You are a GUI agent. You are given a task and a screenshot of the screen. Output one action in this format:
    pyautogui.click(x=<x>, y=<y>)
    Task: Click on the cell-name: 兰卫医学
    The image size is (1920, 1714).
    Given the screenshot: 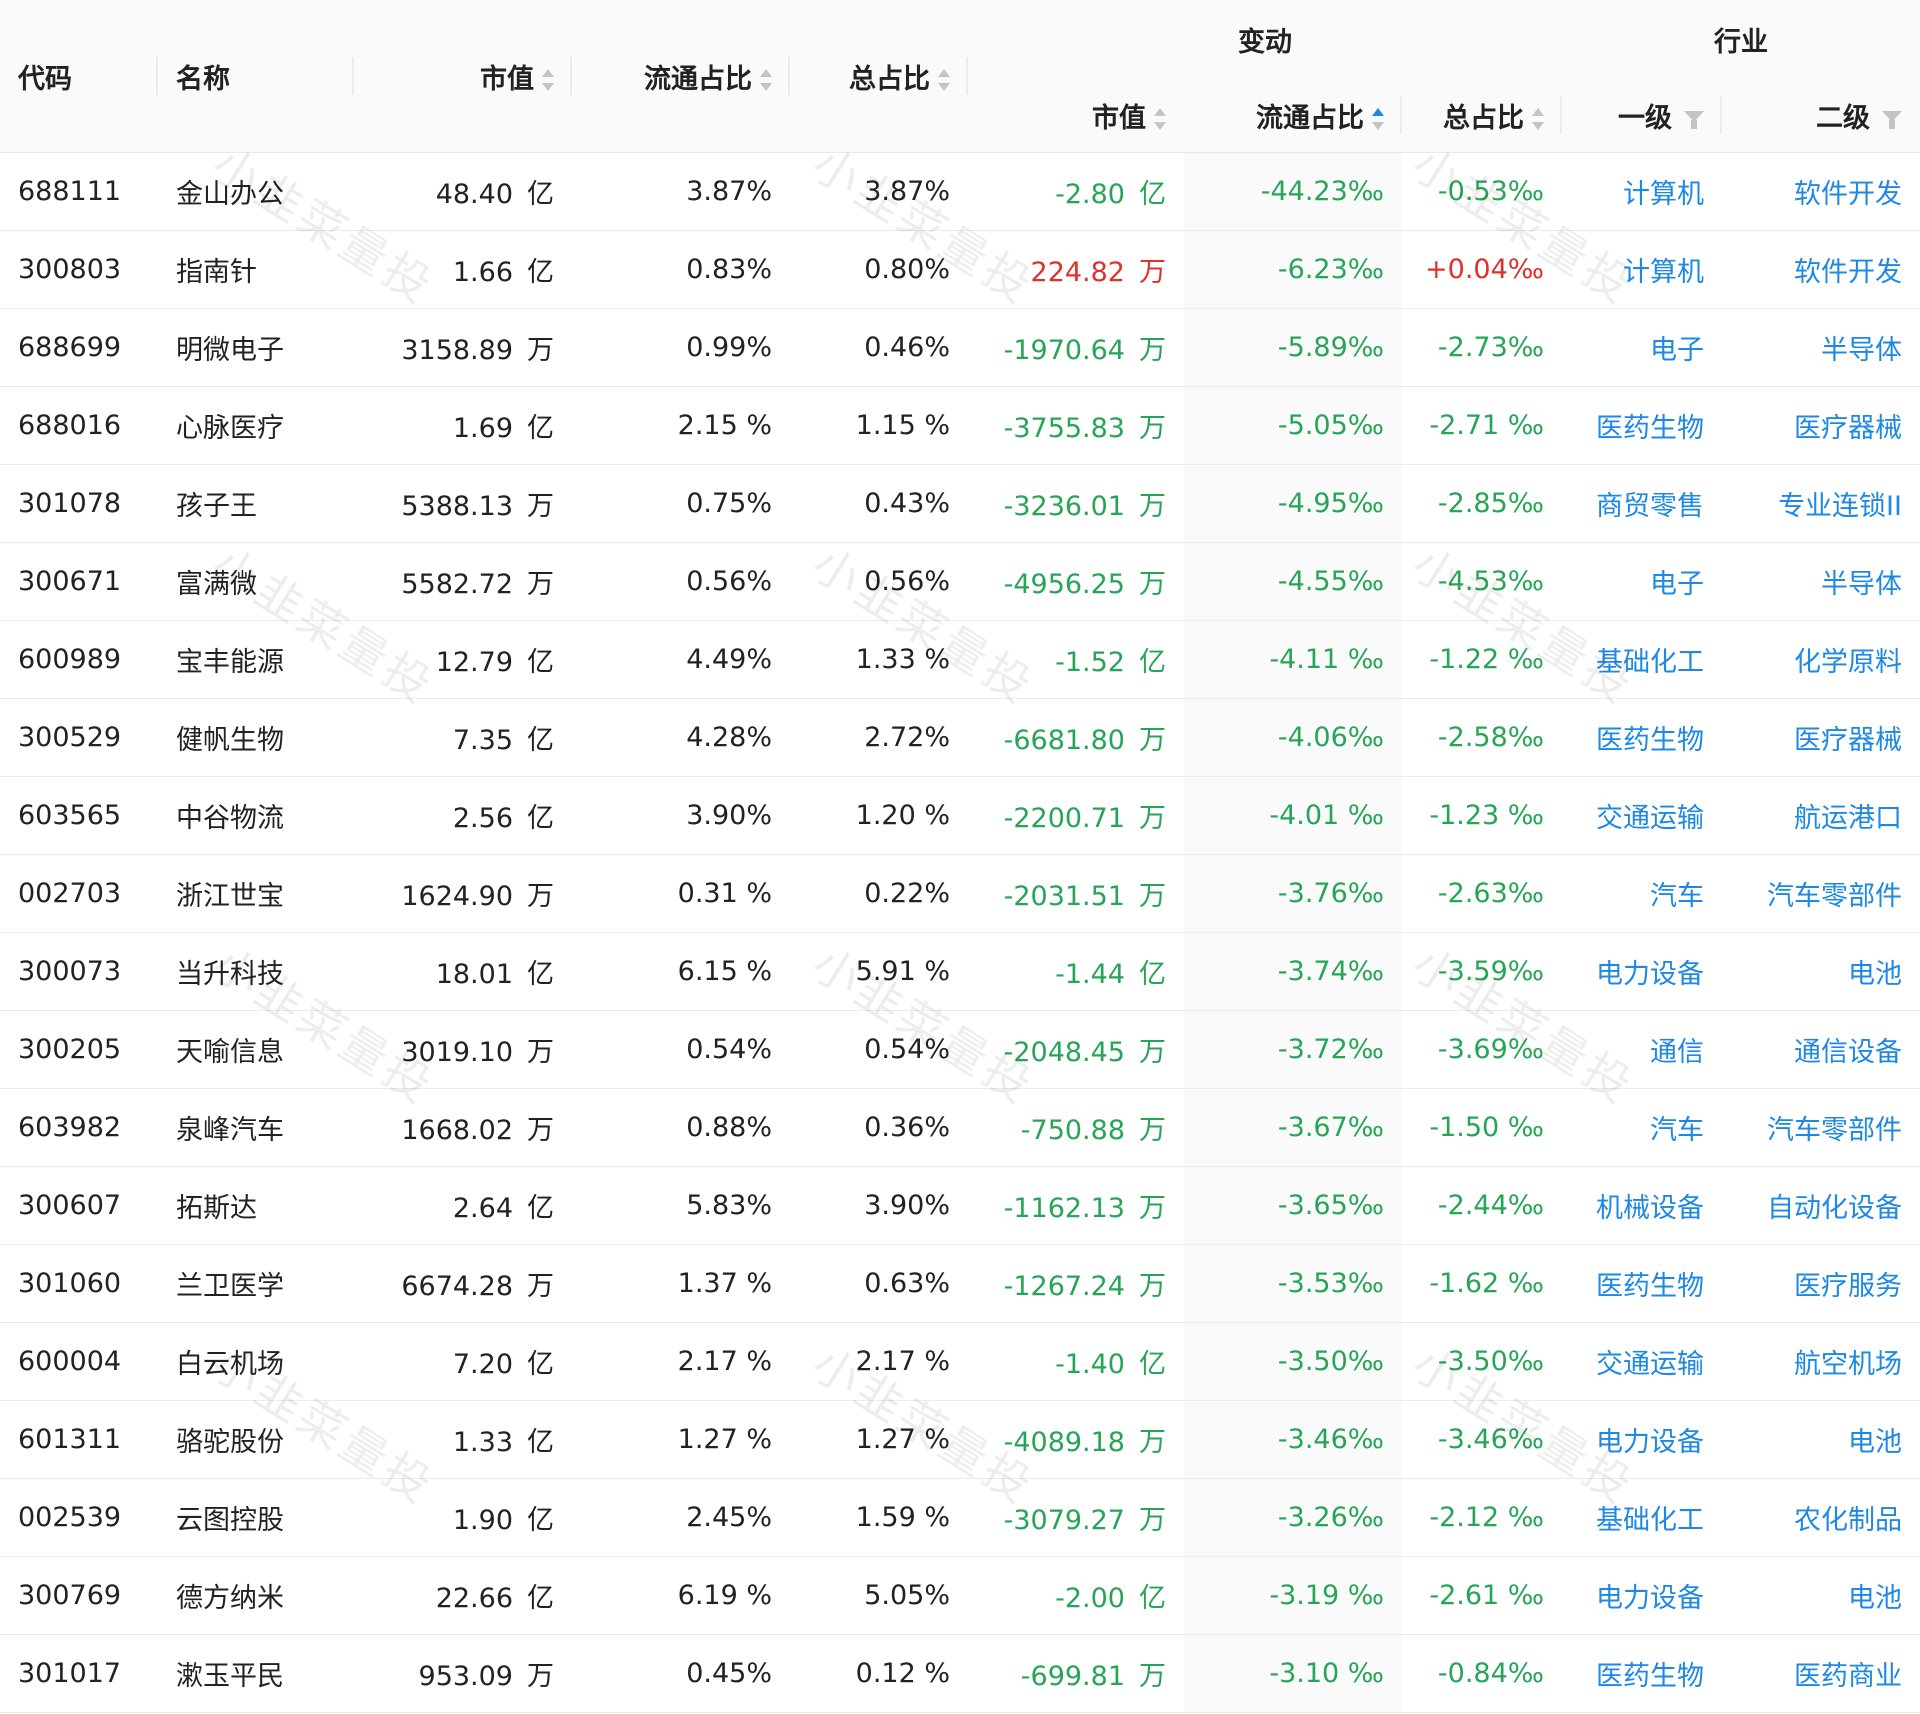 What is the action you would take?
    pyautogui.click(x=256, y=1283)
    